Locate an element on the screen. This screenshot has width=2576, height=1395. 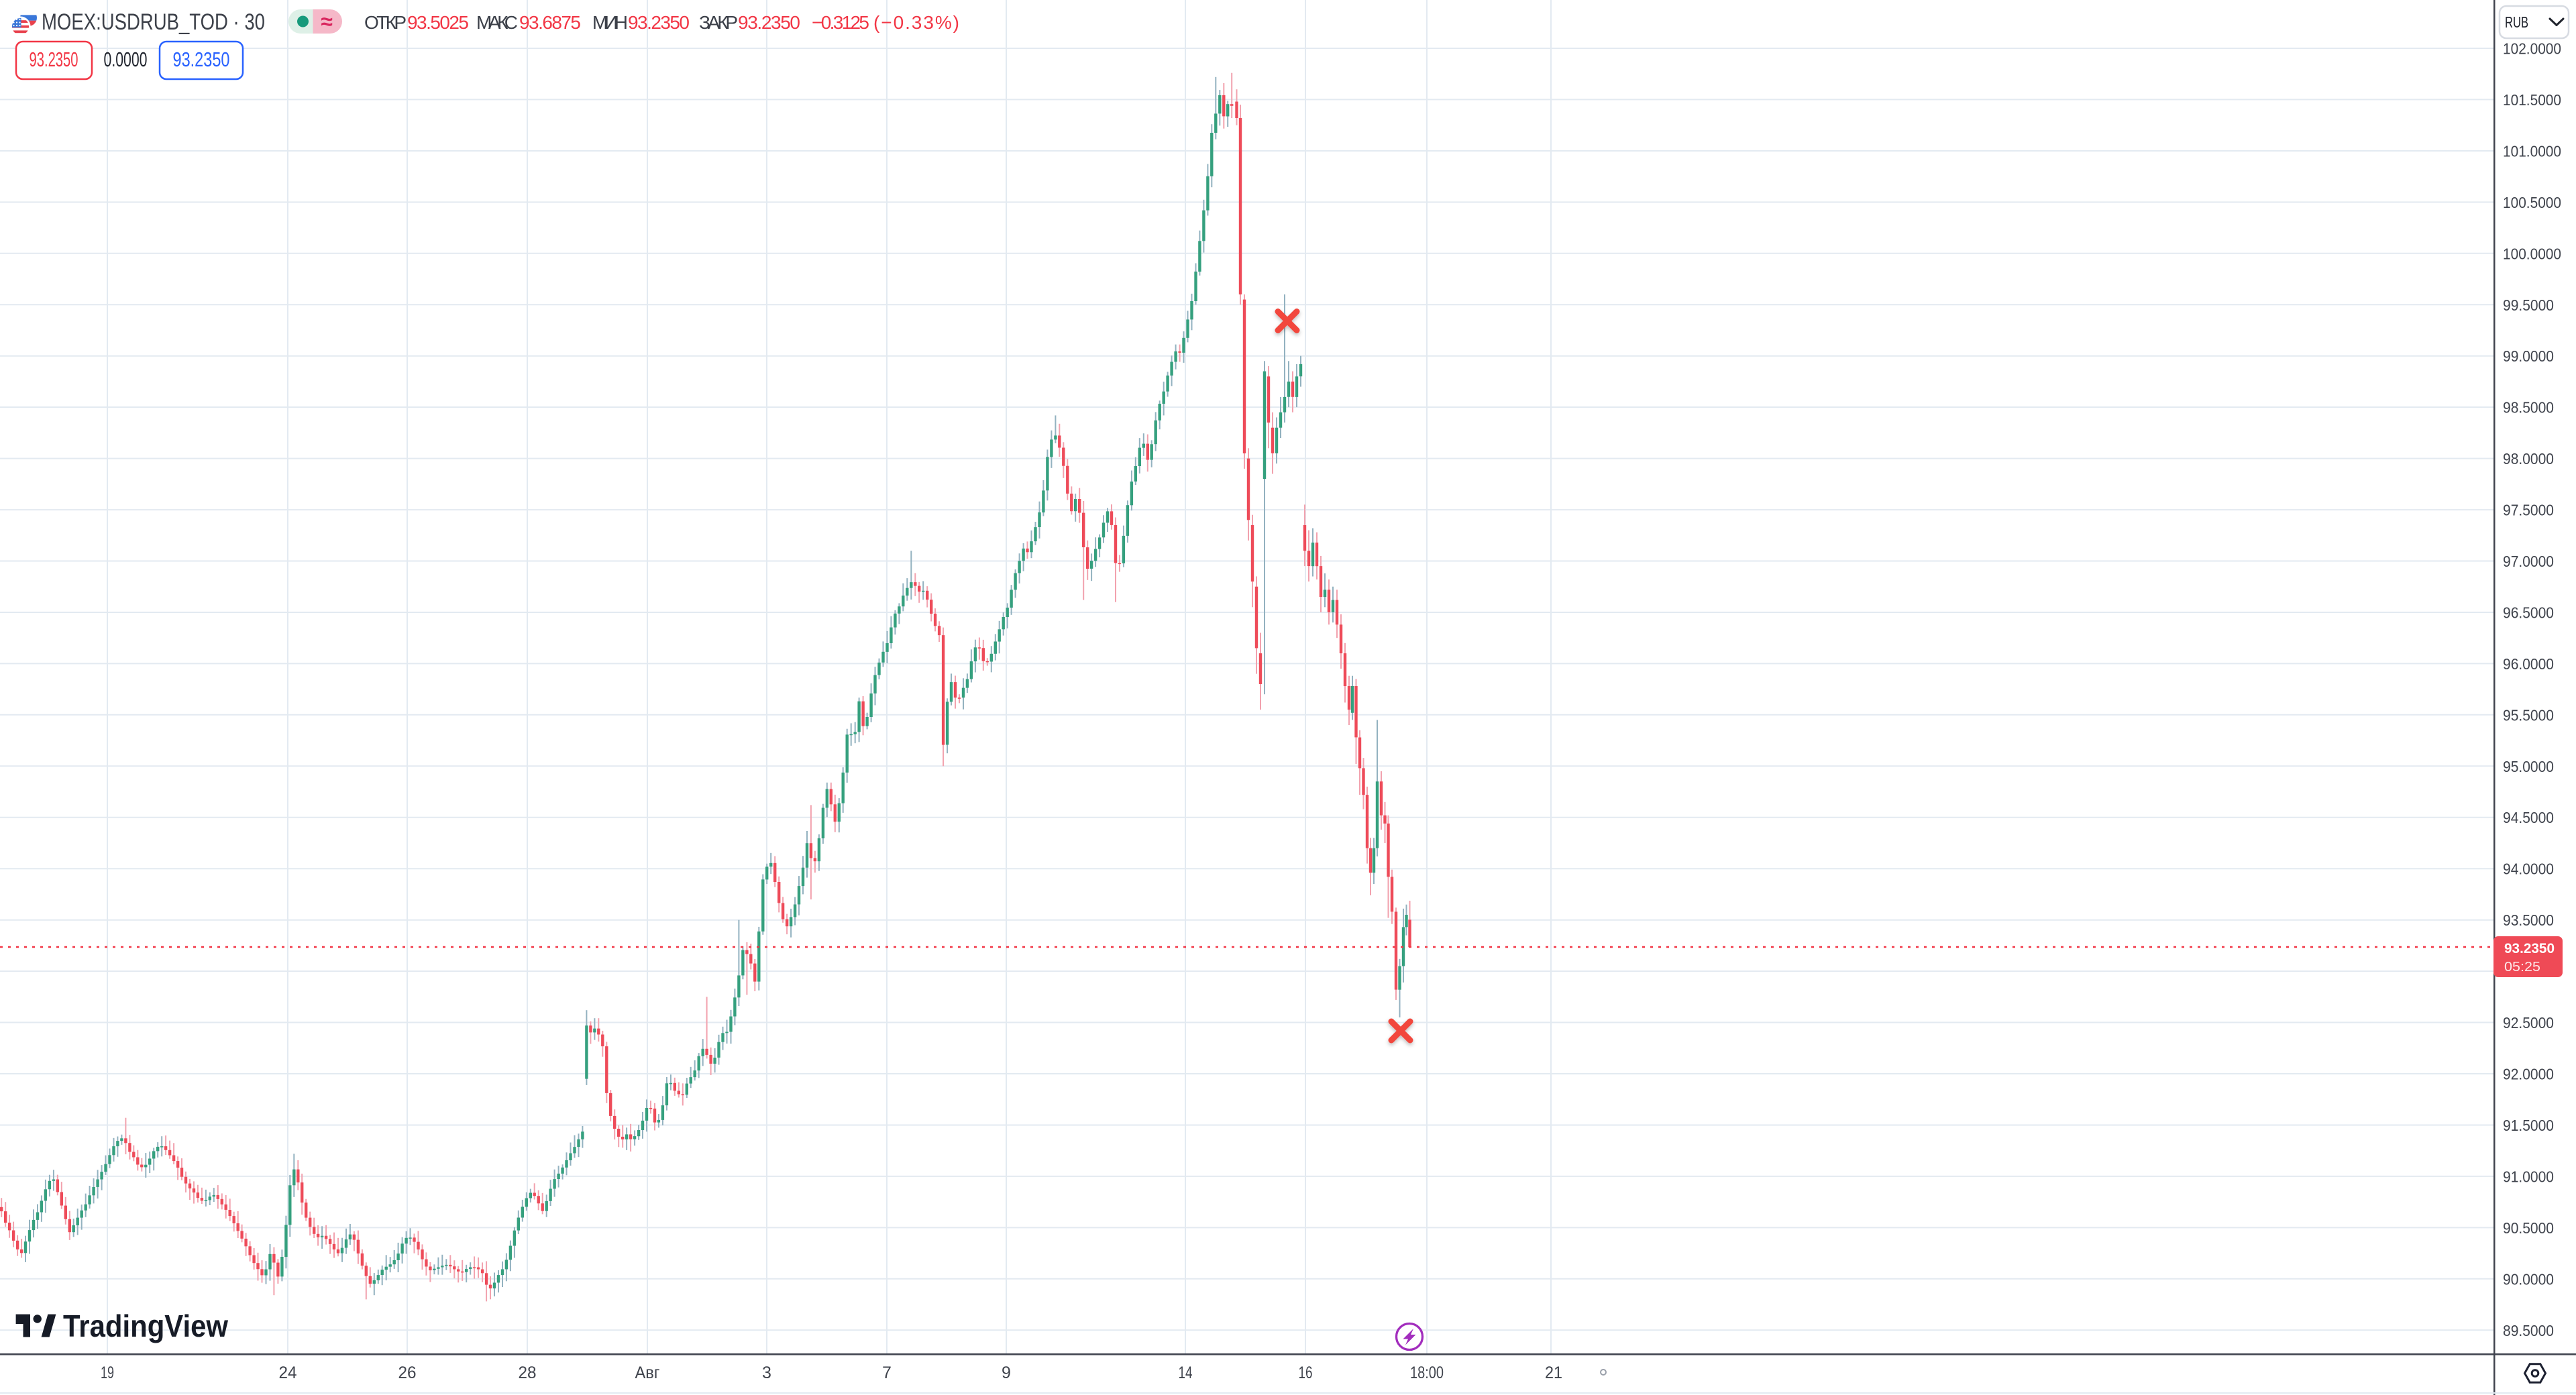
svg-text: TradingView is located at coordinates (145, 1325).